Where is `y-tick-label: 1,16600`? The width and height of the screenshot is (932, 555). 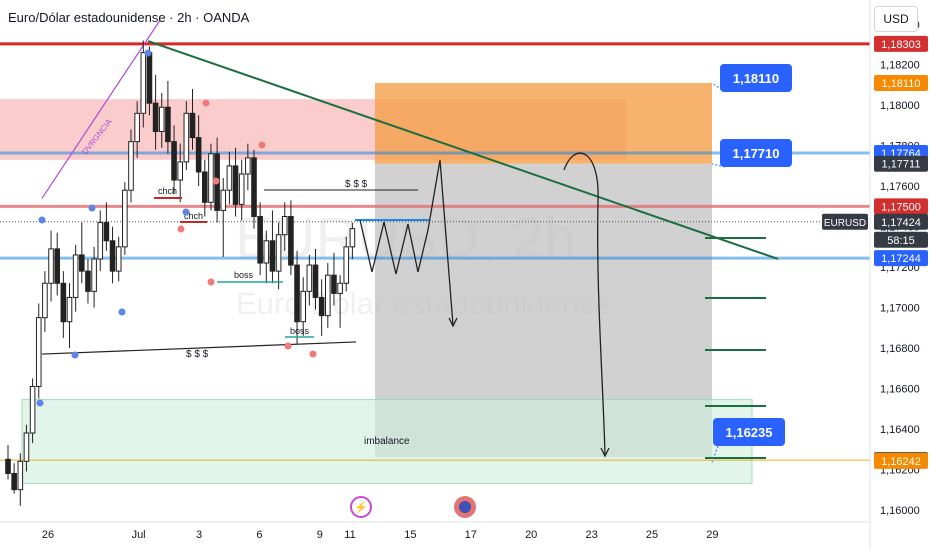 y-tick-label: 1,16600 is located at coordinates (900, 389).